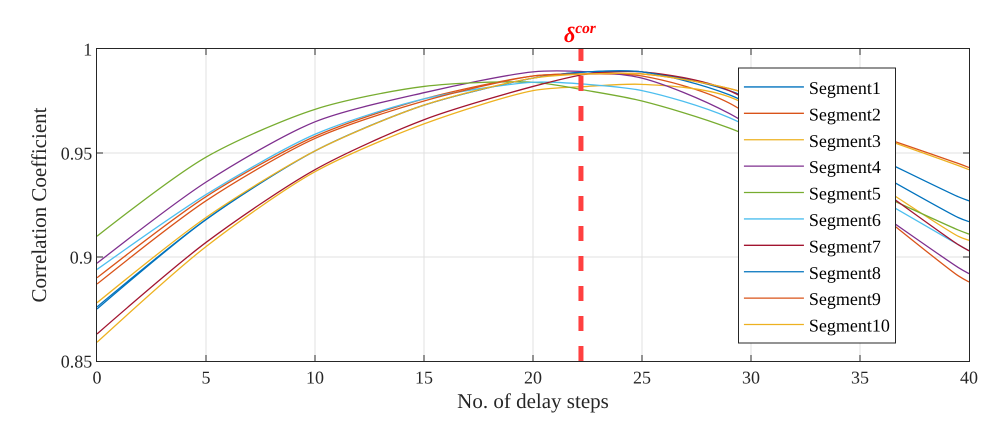  I want to click on x-tick-label: 0, so click(97, 378).